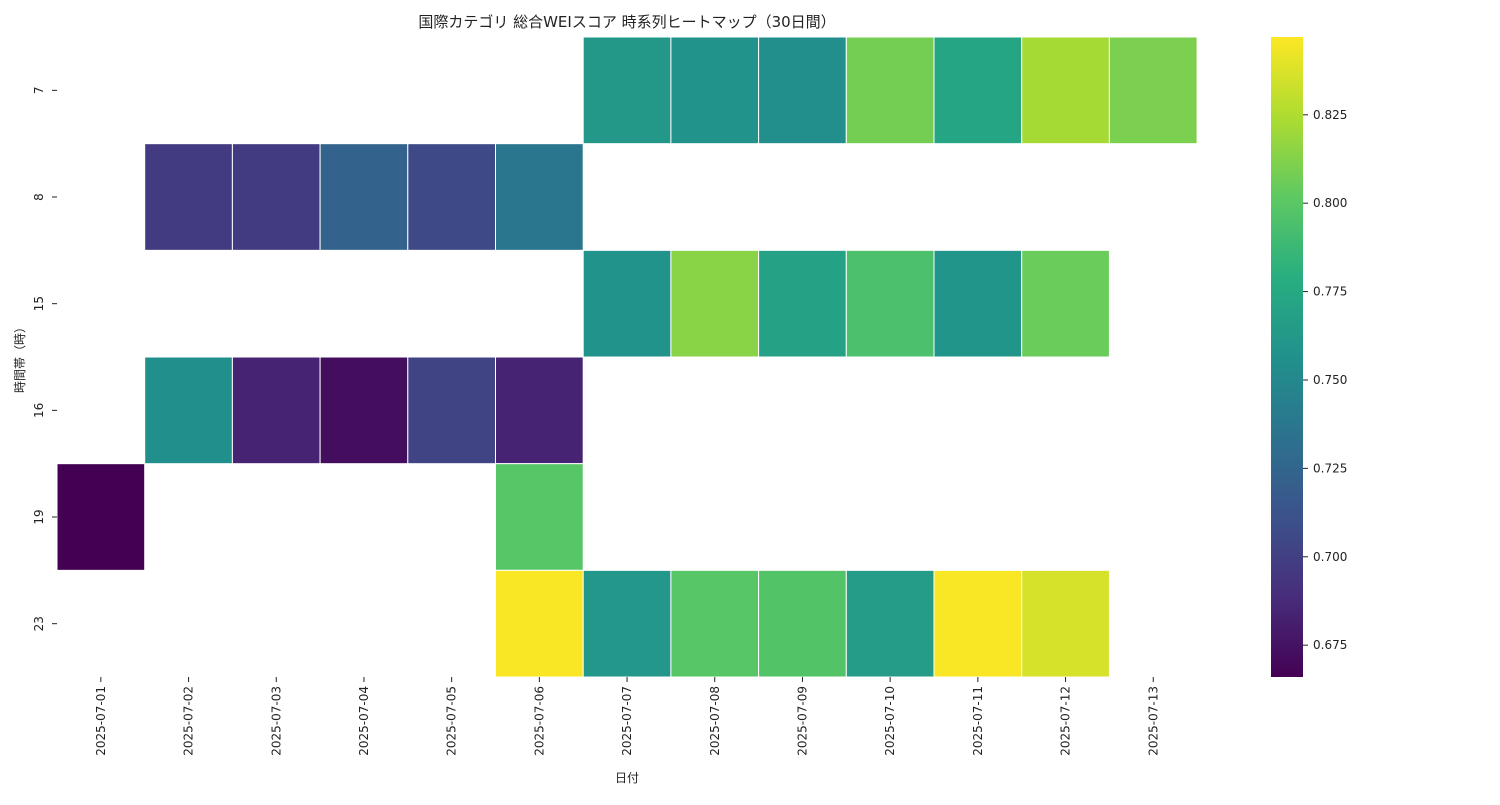 The width and height of the screenshot is (1500, 805). I want to click on y-tick-label: 7, so click(39, 91).